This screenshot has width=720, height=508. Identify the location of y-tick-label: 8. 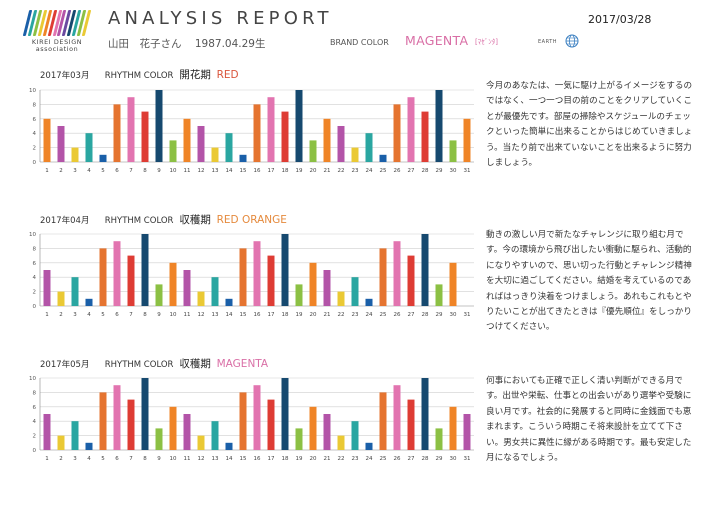
(35, 393).